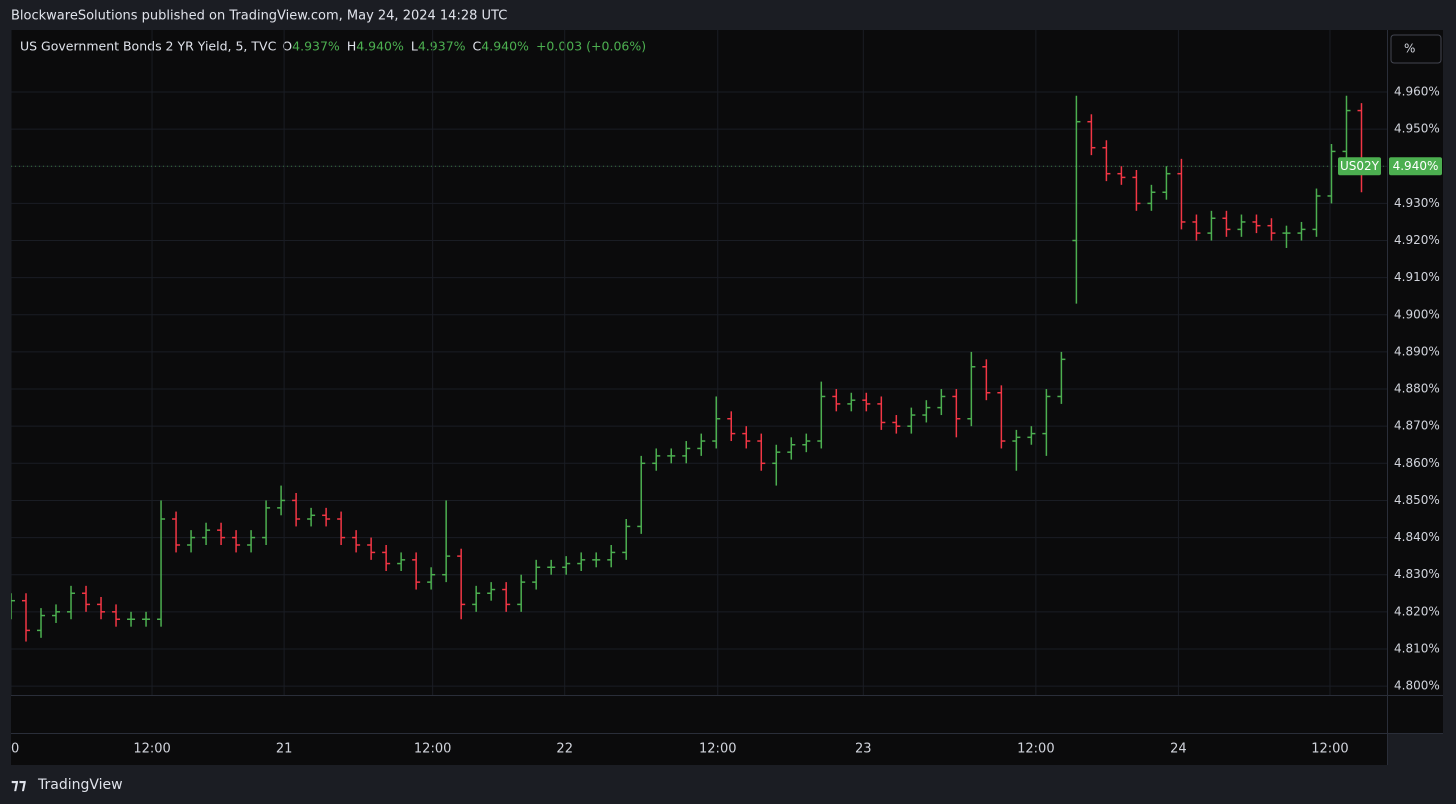  Describe the element at coordinates (287, 46) in the screenshot. I see `legend-key: O` at that location.